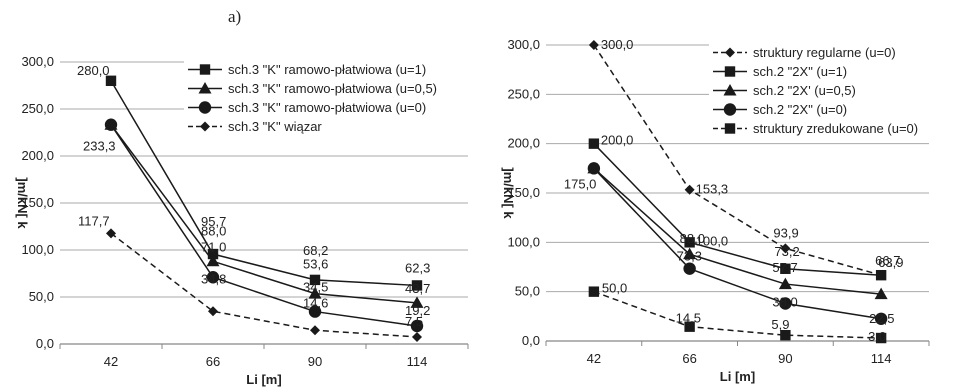 The image size is (963, 388). What do you see at coordinates (99, 146) in the screenshot?
I see `data-label: 233,3` at bounding box center [99, 146].